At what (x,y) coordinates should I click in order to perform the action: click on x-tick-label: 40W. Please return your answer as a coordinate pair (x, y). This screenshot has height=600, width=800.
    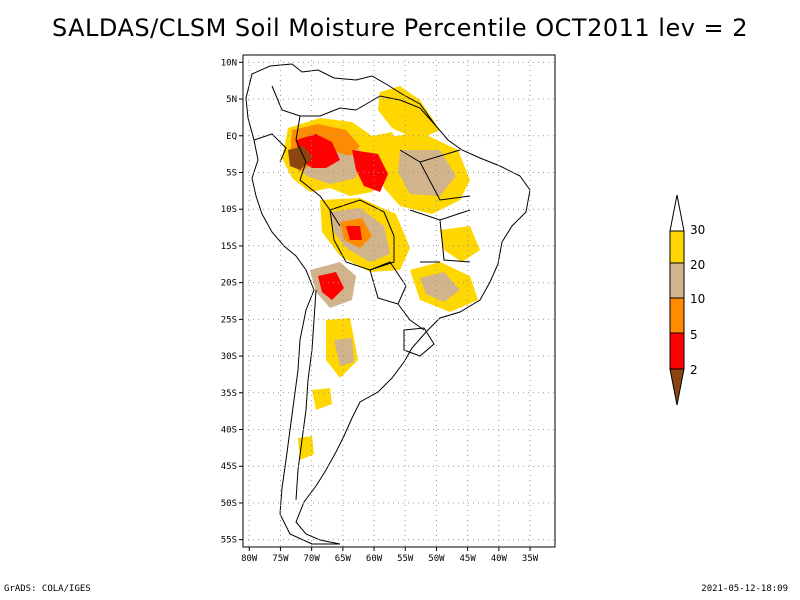
    Looking at the image, I should click on (499, 559).